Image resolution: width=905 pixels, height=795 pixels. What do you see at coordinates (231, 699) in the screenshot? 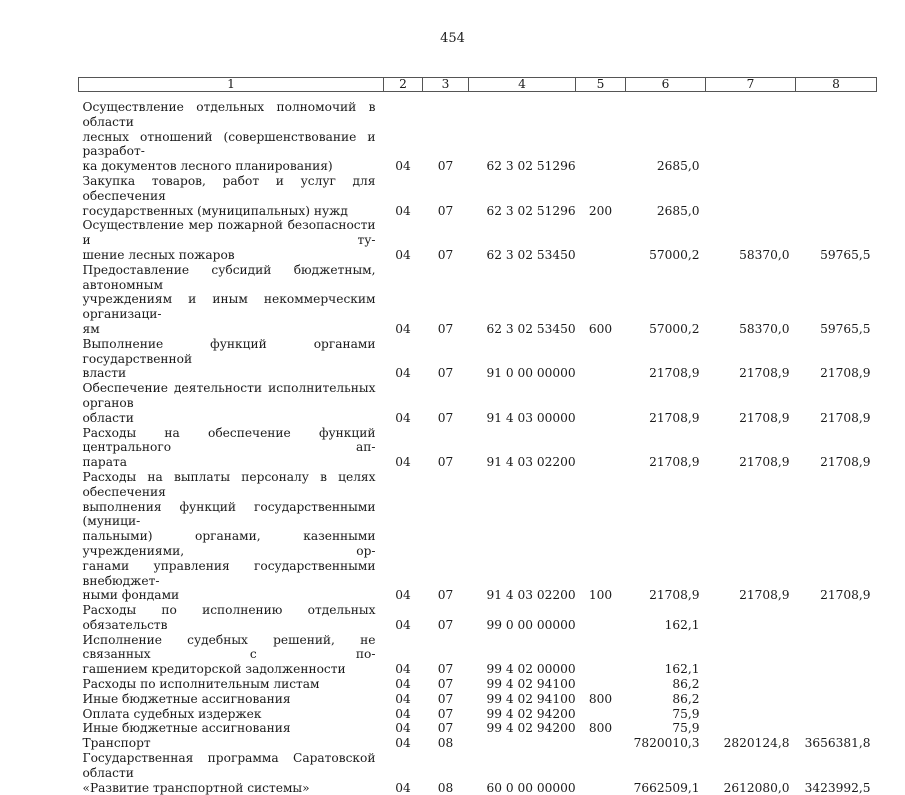
I see `row-description: Иные бюджетные ассигнования` at bounding box center [231, 699].